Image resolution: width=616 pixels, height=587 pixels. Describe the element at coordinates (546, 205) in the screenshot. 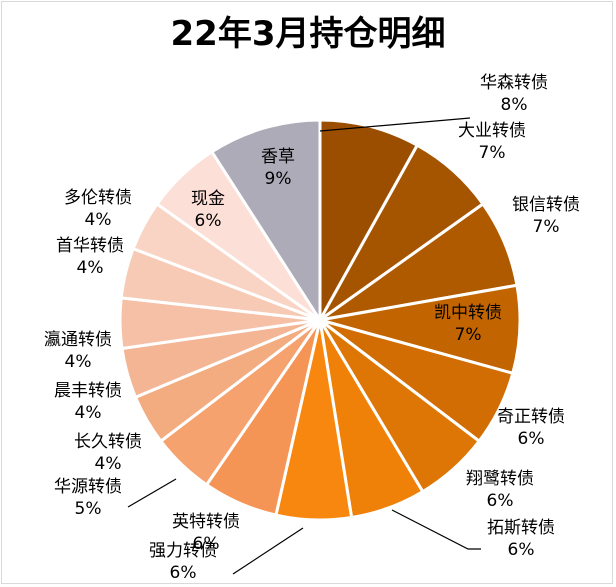

I see `slice-label-name: 银信转债` at that location.